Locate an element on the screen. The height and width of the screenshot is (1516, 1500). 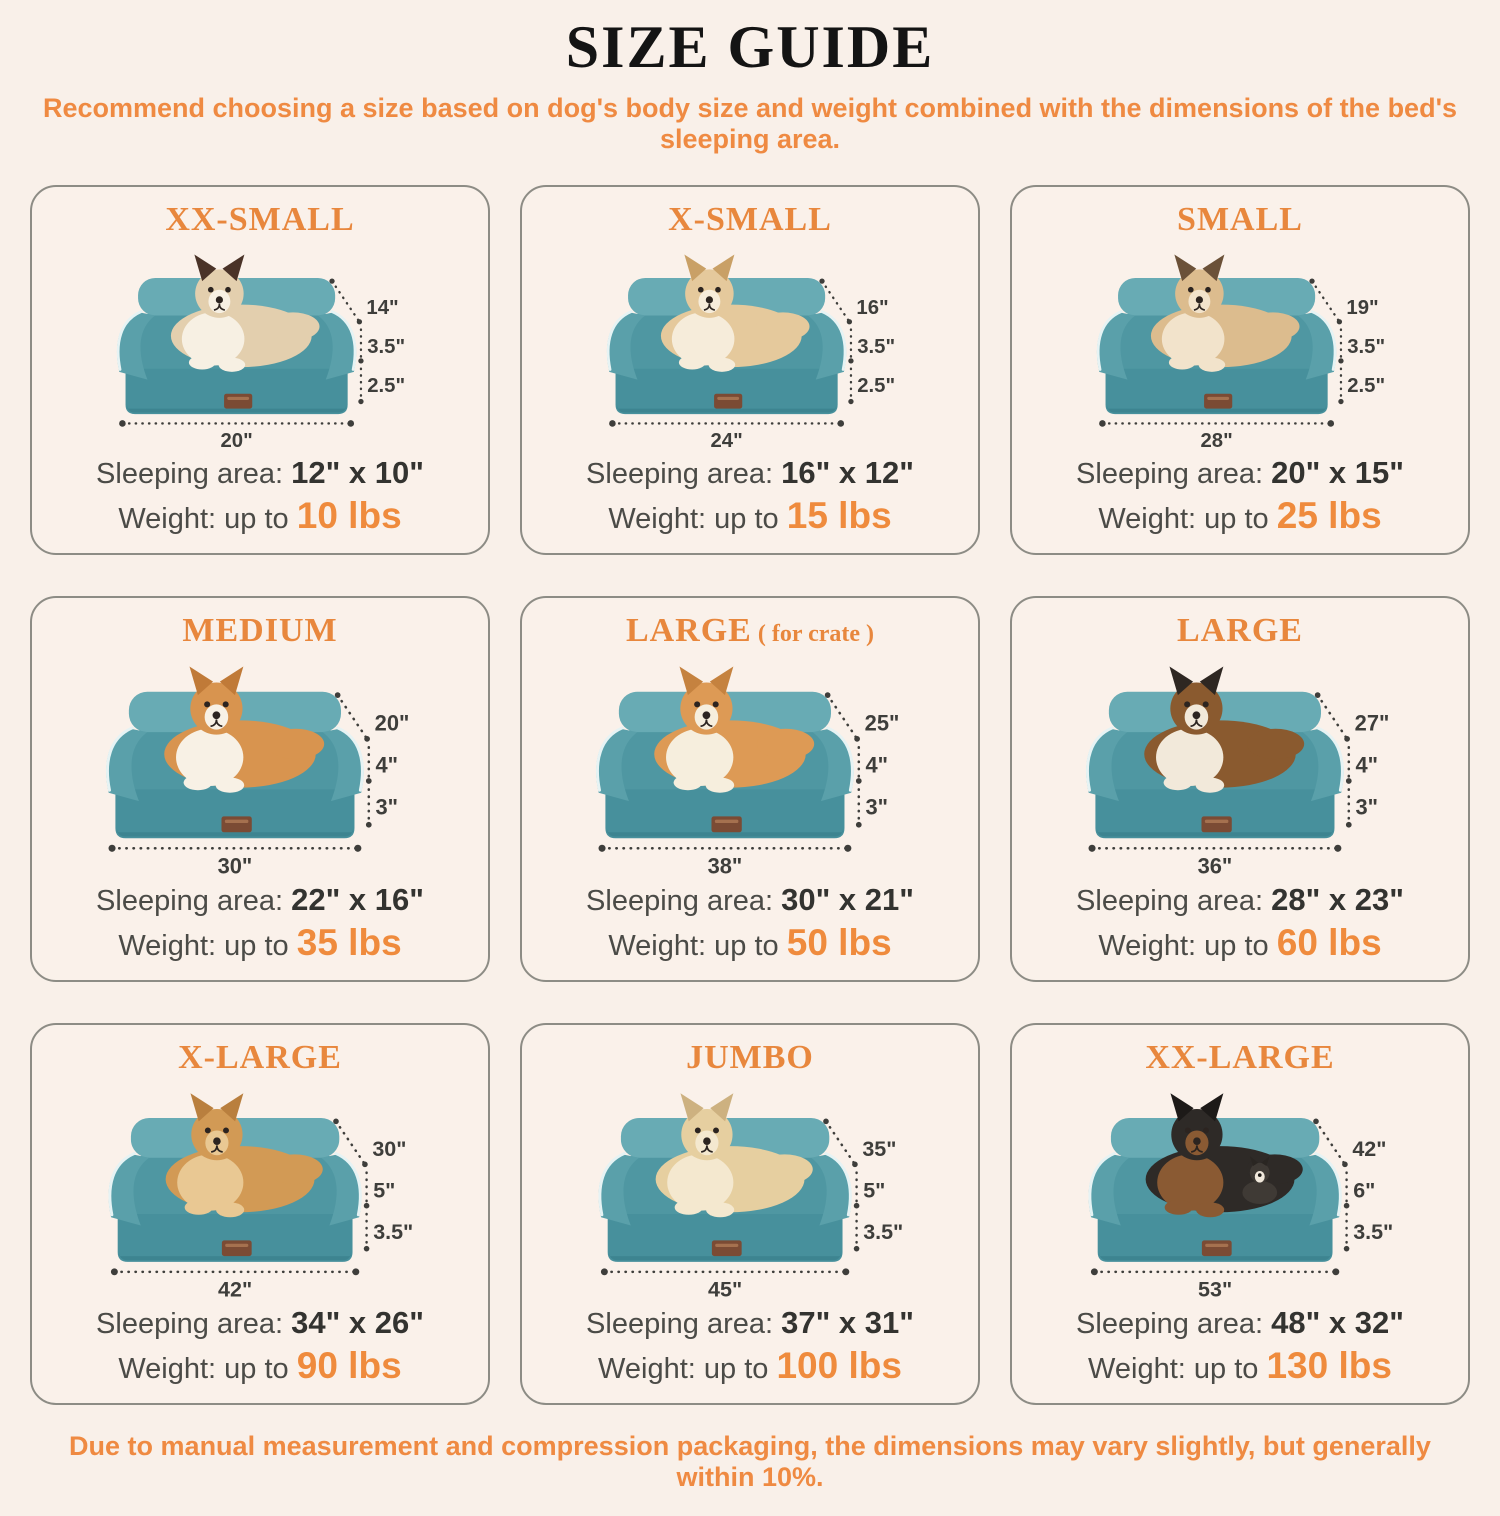
sleeping-area-value: 30" x 21" is located at coordinates (847, 899).